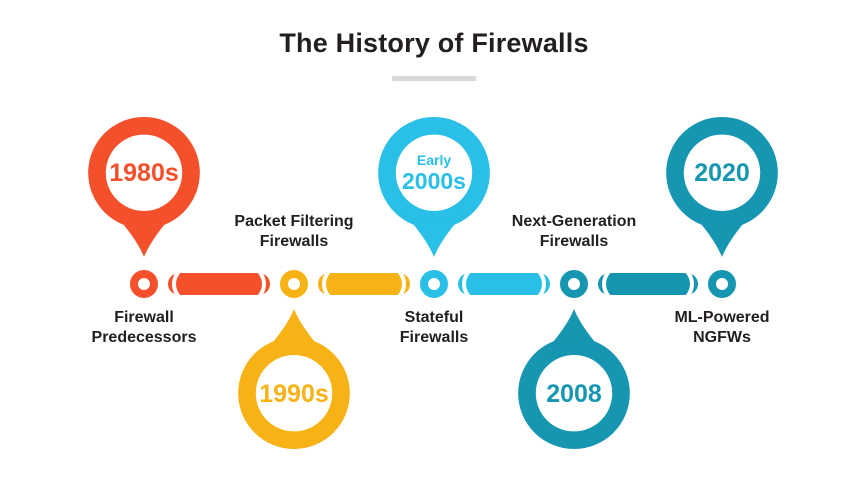 The image size is (868, 488). Describe the element at coordinates (722, 284) in the screenshot. I see `timeline-marker-2020` at that location.